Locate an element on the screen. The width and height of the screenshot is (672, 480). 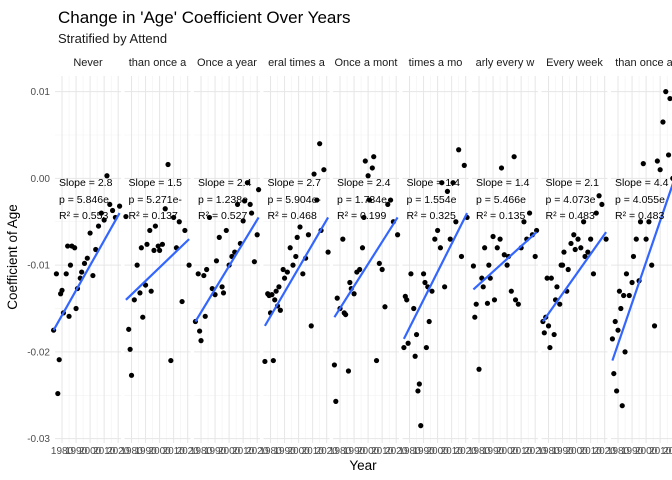
p-value-annotation: p = 5.271e- is located at coordinates (156, 200).